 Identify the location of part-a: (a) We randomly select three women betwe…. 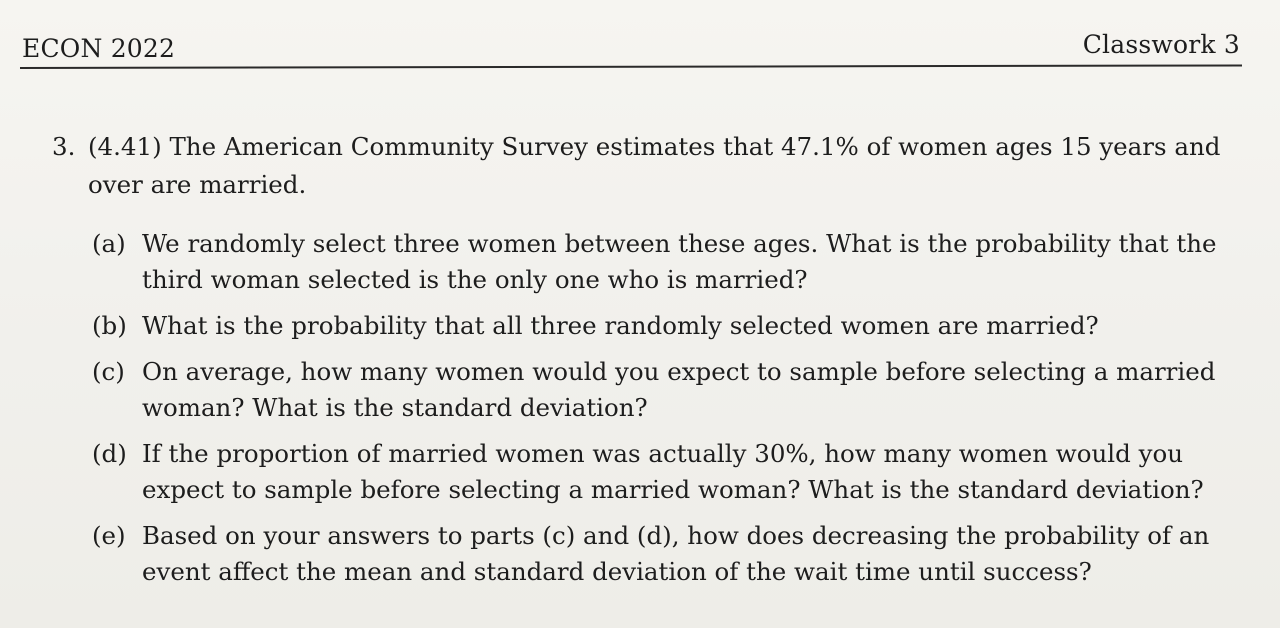
(667, 262).